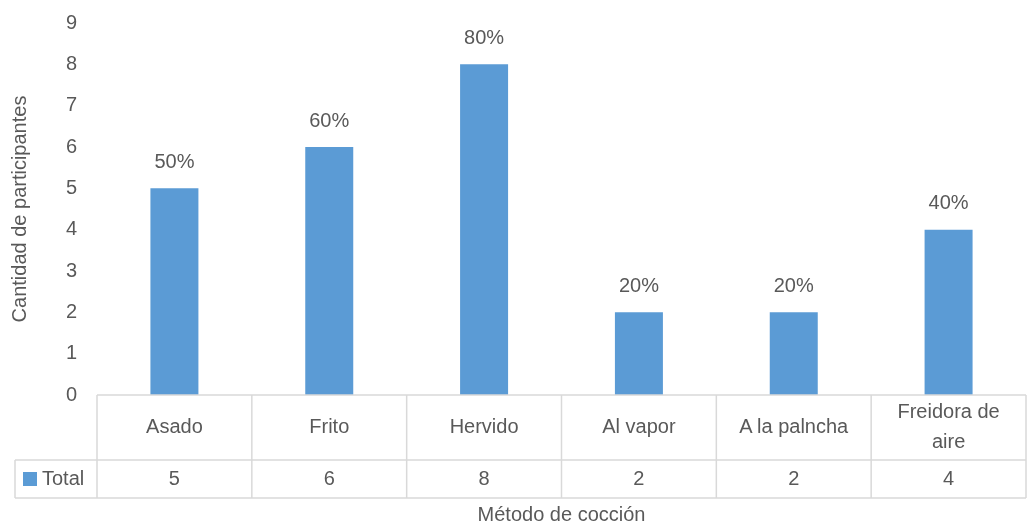  What do you see at coordinates (71, 186) in the screenshot?
I see `y-tick-label: 5` at bounding box center [71, 186].